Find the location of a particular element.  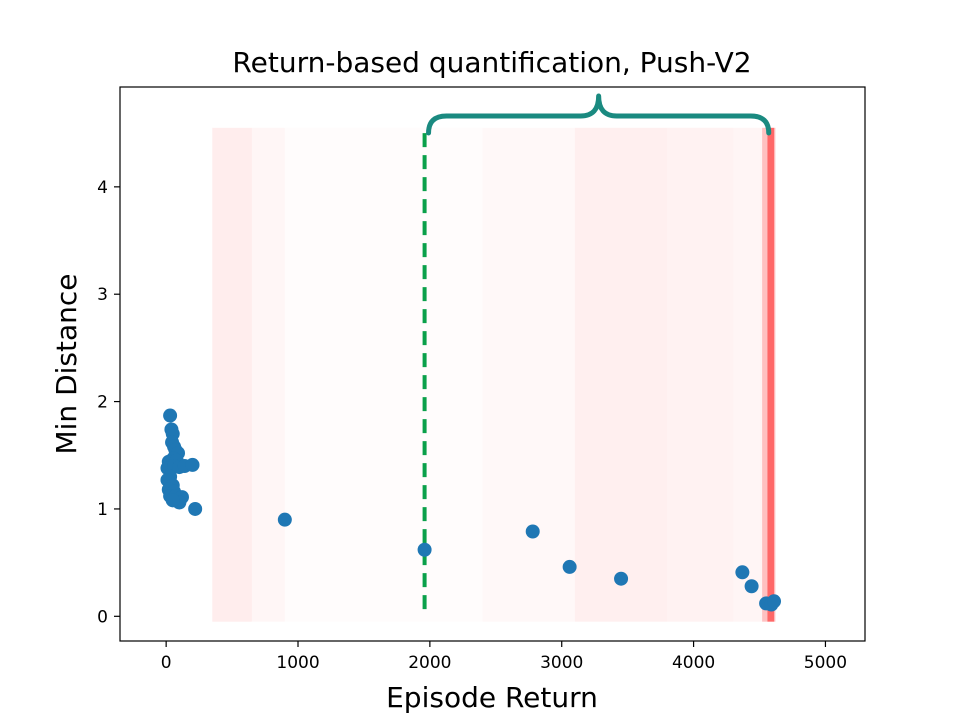

y-tick-label: 0 is located at coordinates (102, 617).